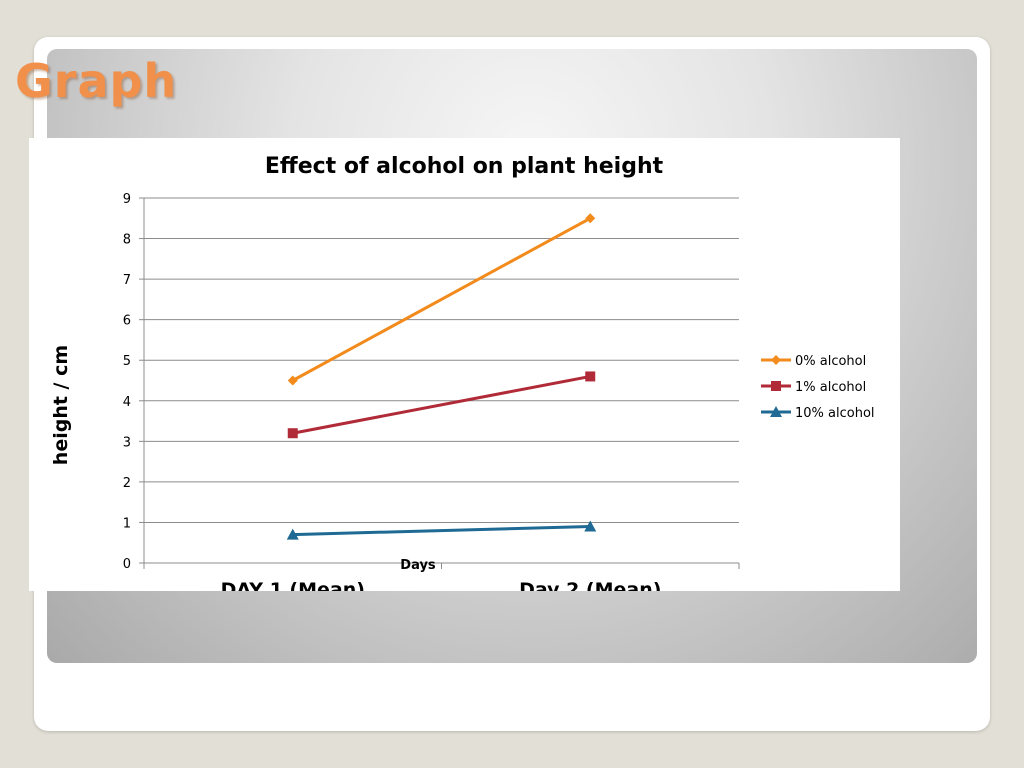  I want to click on chart-title: Effect of alcohol on plant height, so click(464, 166).